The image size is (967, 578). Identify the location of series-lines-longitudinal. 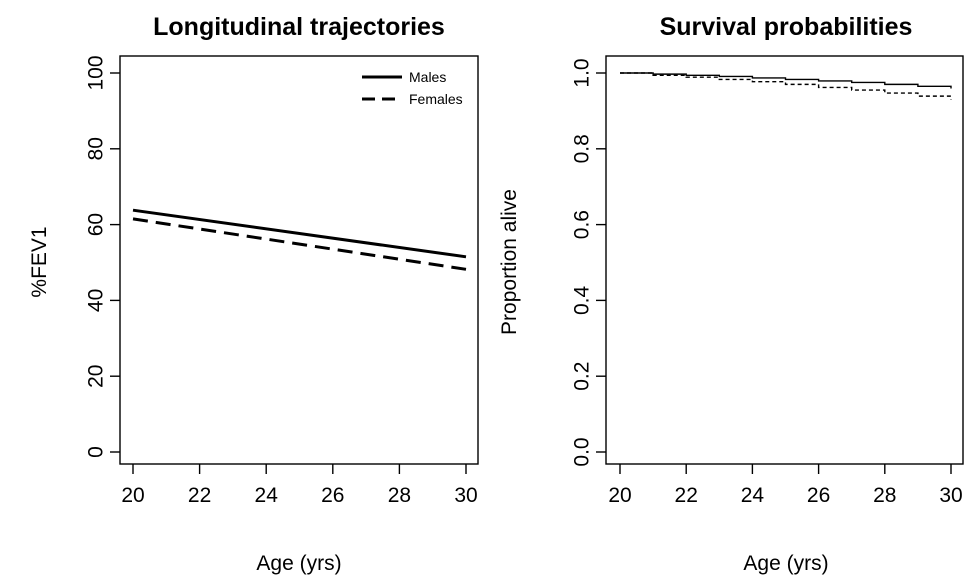
(299, 239).